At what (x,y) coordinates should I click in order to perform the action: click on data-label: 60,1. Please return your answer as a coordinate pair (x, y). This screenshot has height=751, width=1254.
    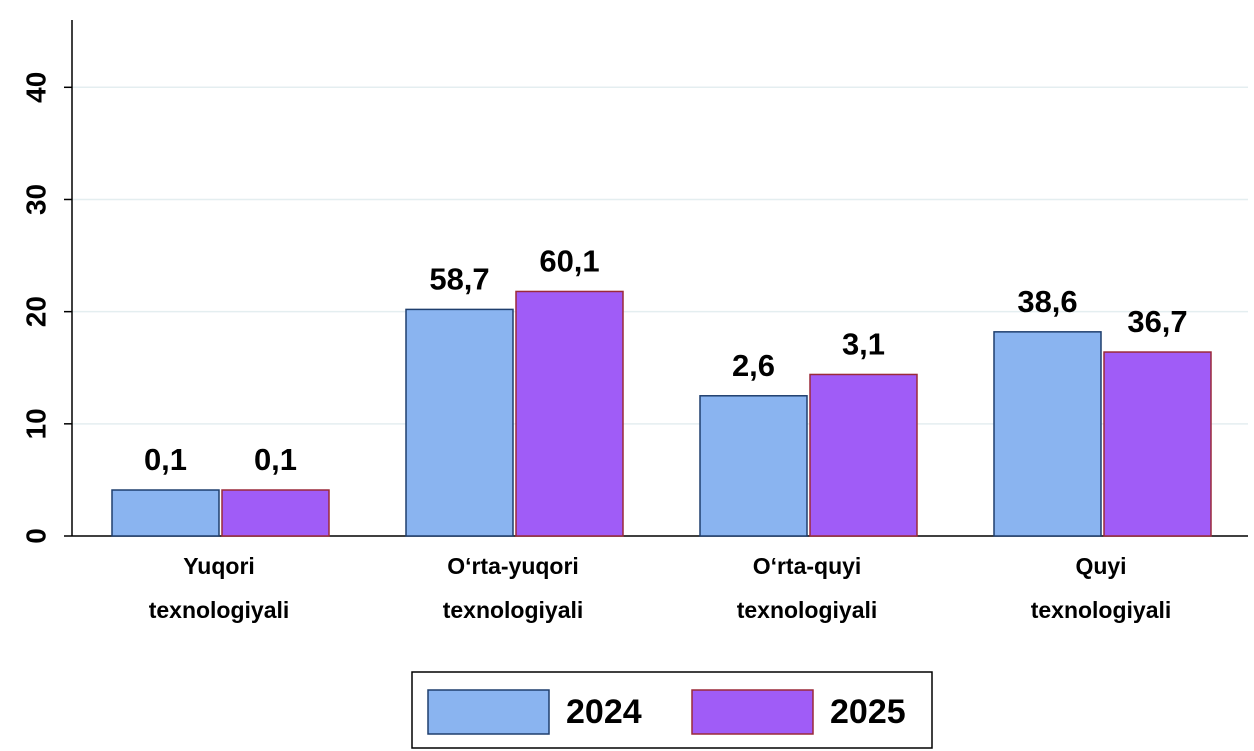
    Looking at the image, I should click on (569, 261).